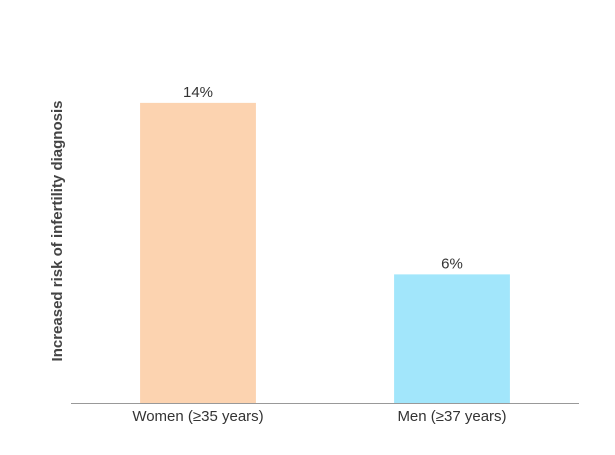  Describe the element at coordinates (57, 231) in the screenshot. I see `y-axis-label: Increased risk of infertility diagnosis` at that location.